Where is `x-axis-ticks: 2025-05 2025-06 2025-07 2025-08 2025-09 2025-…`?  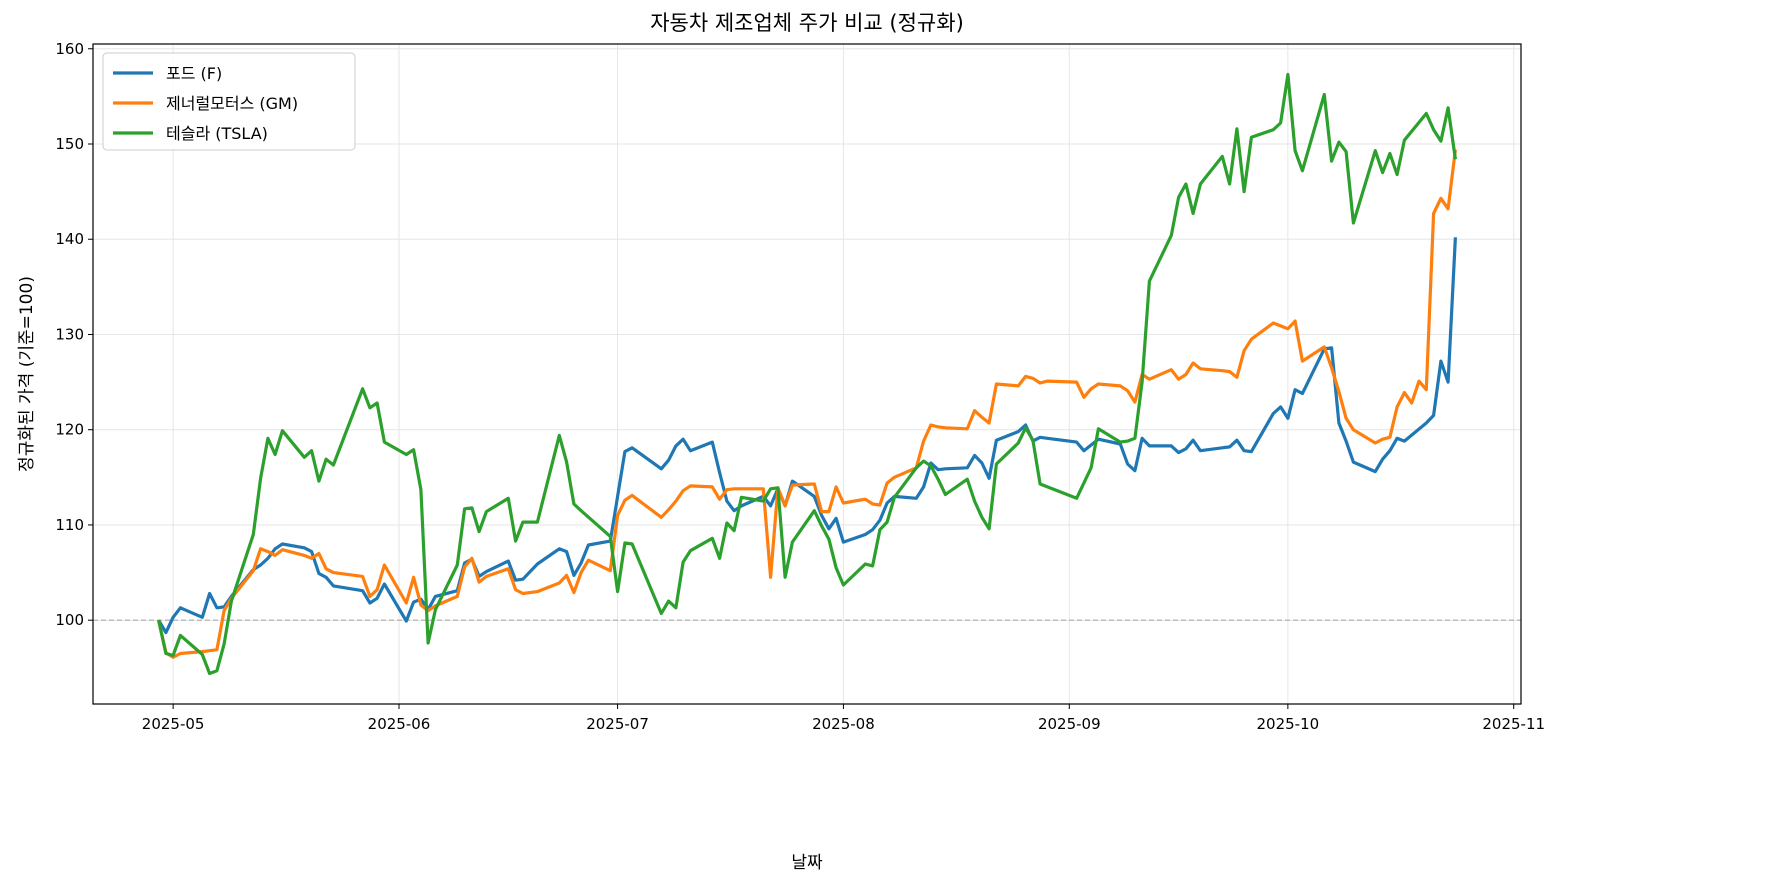
x-axis-ticks: 2025-05 2025-06 2025-07 2025-08 2025-09 2025-… is located at coordinates (843, 718).